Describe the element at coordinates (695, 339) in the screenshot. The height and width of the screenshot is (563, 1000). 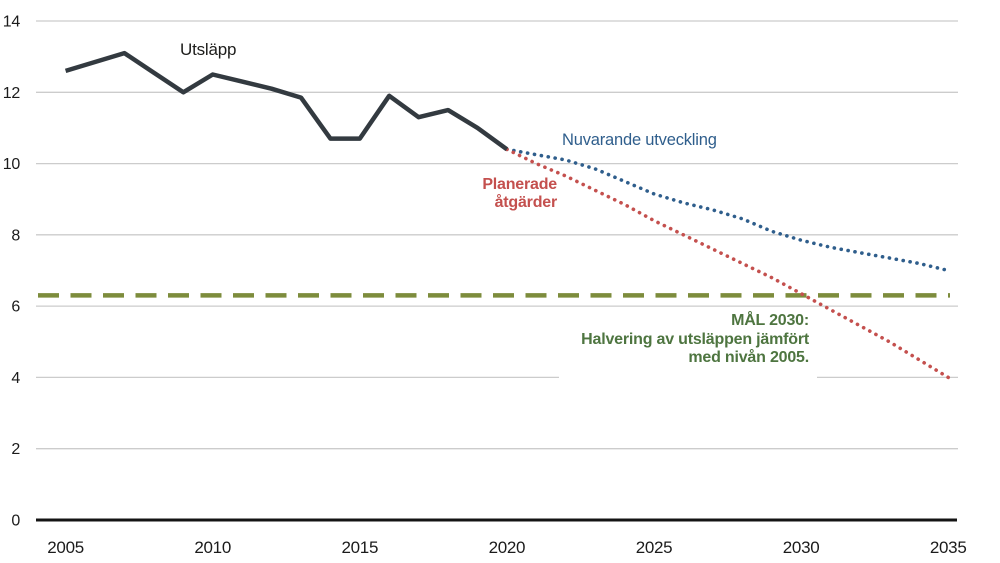
I see `goal-label-line2: Halvering av utsläppen jämfört` at that location.